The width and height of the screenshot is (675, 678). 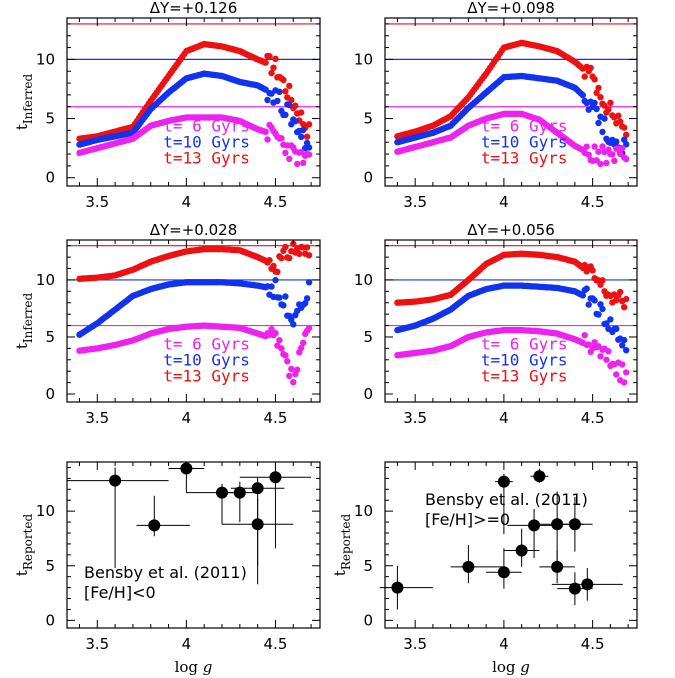 What do you see at coordinates (206, 344) in the screenshot?
I see `legend-entry-magenta: t= 6 Gyrs` at bounding box center [206, 344].